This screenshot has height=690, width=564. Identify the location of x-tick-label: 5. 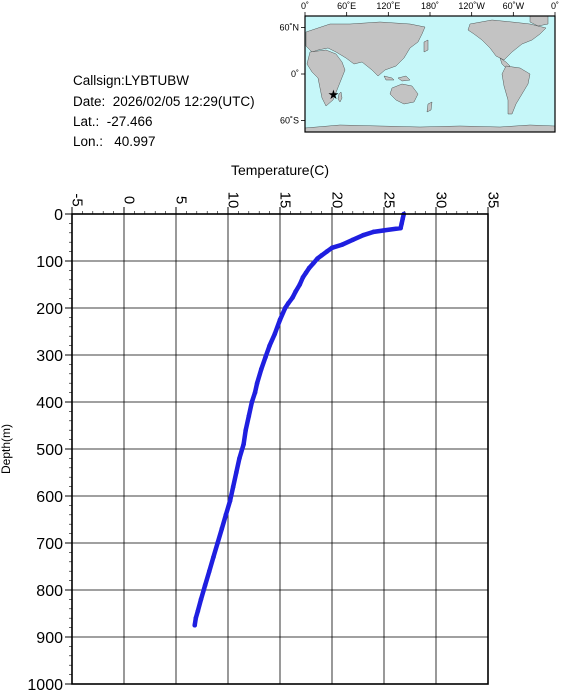
(181, 200).